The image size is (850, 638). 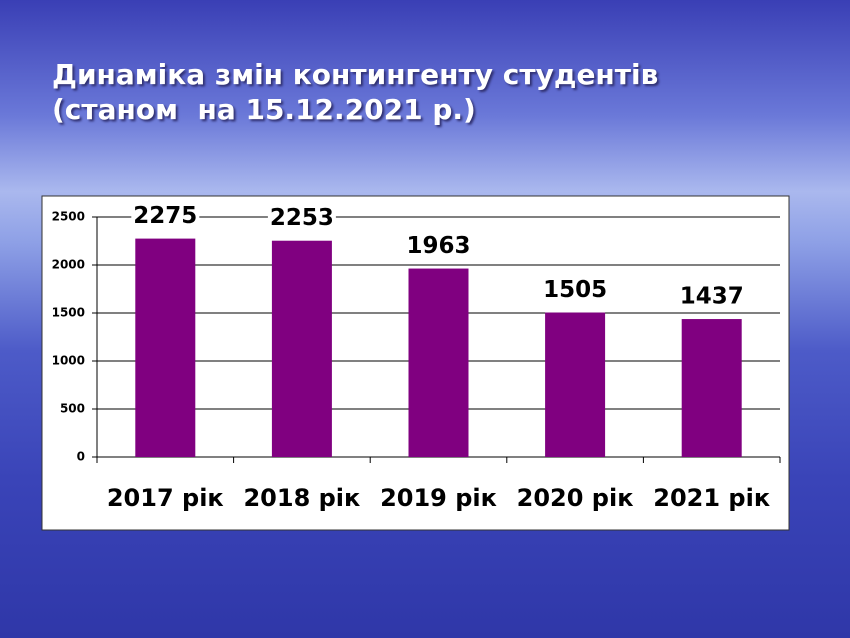 What do you see at coordinates (68, 313) in the screenshot?
I see `y-tick-label: 1500` at bounding box center [68, 313].